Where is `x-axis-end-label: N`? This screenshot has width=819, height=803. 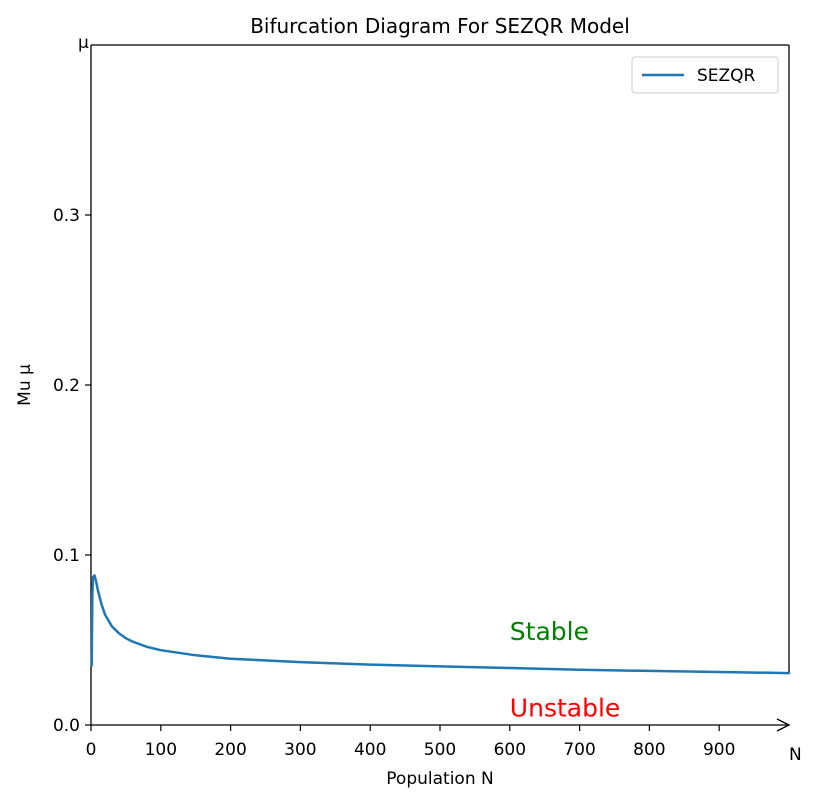
x-axis-end-label: N is located at coordinates (795, 755).